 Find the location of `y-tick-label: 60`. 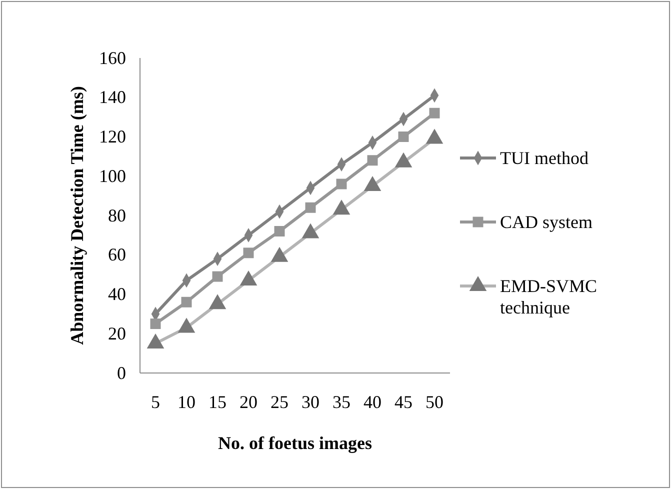

y-tick-label: 60 is located at coordinates (117, 254).